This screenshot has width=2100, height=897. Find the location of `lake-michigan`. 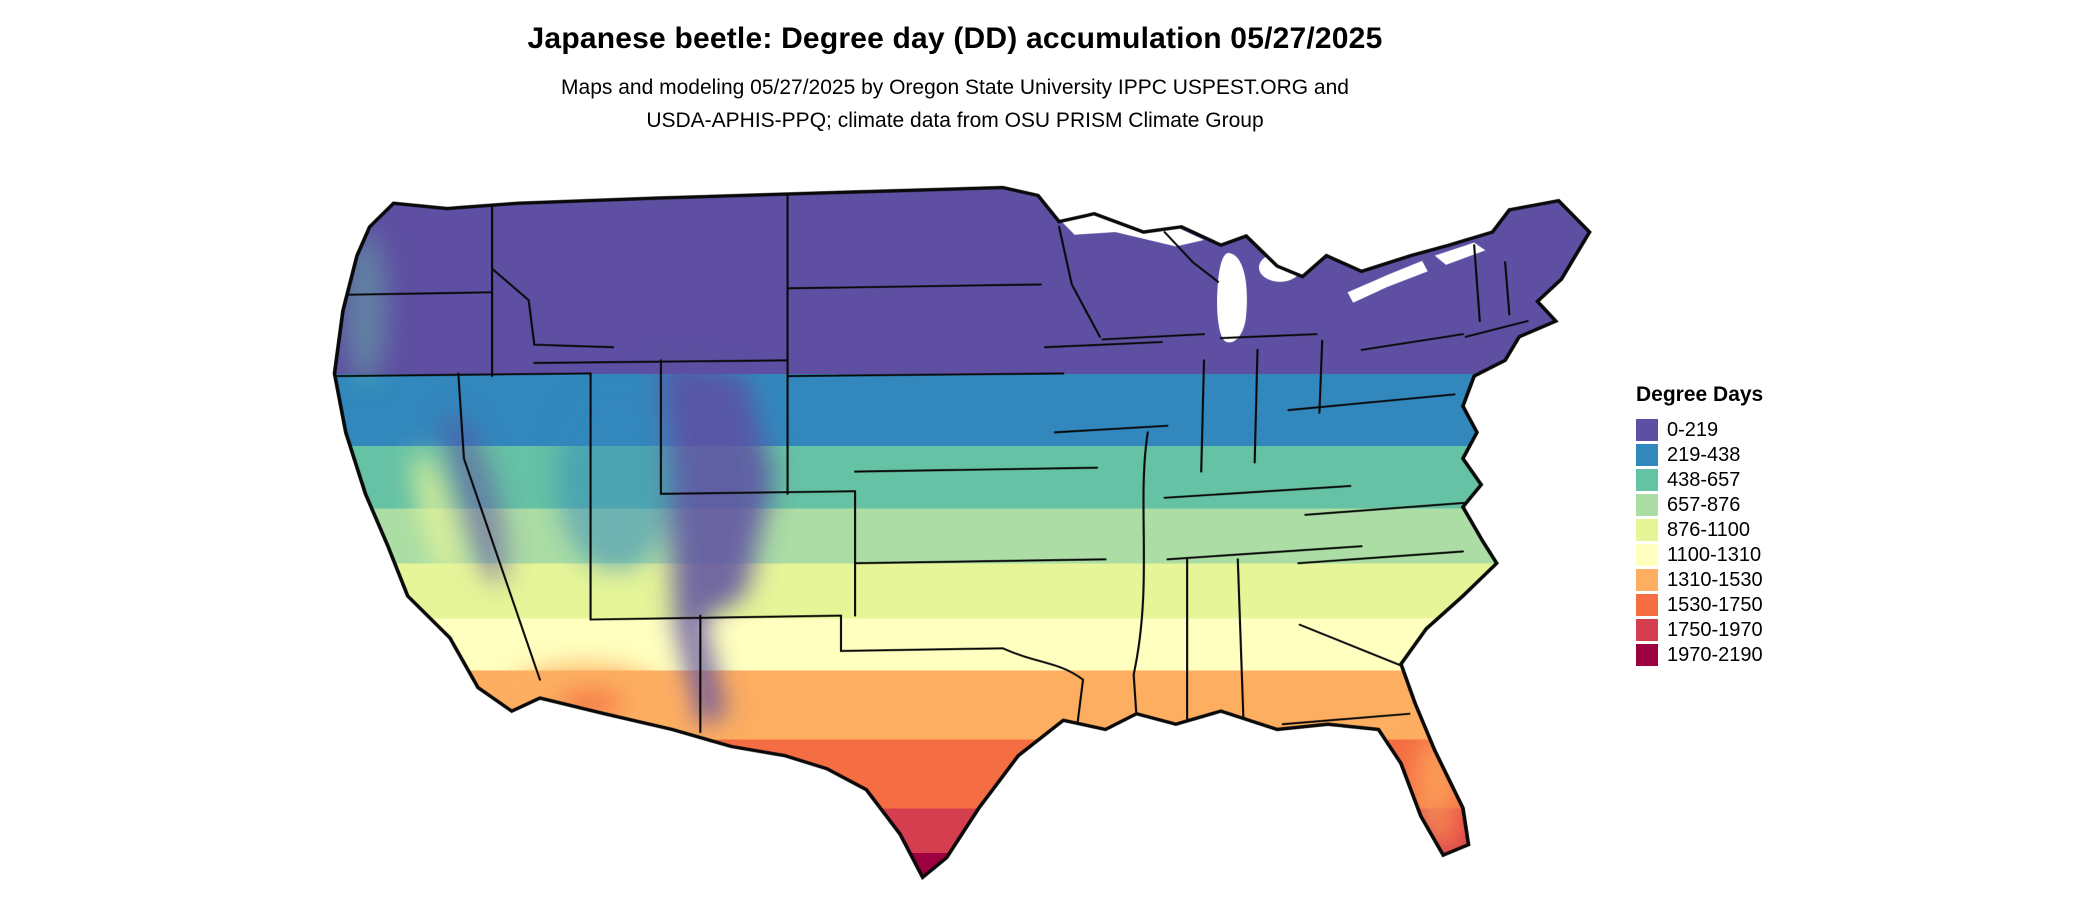

lake-michigan is located at coordinates (1232, 297).